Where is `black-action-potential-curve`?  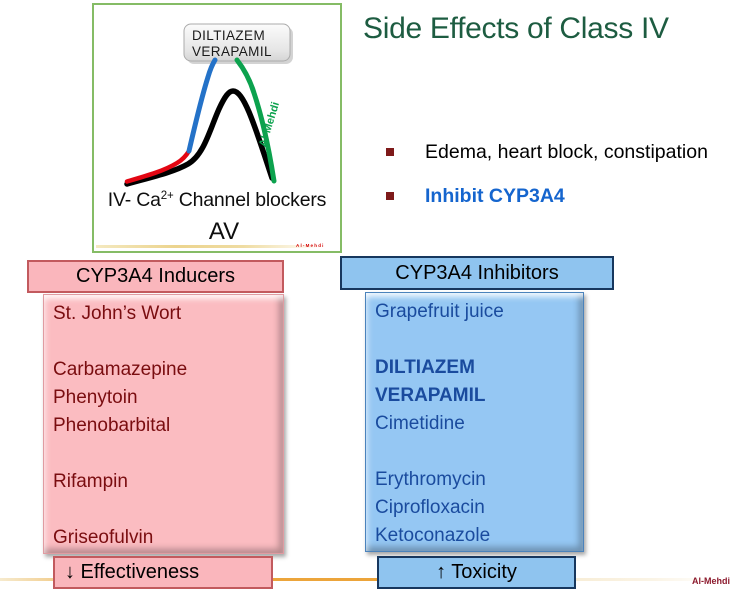 black-action-potential-curve is located at coordinates (199, 137).